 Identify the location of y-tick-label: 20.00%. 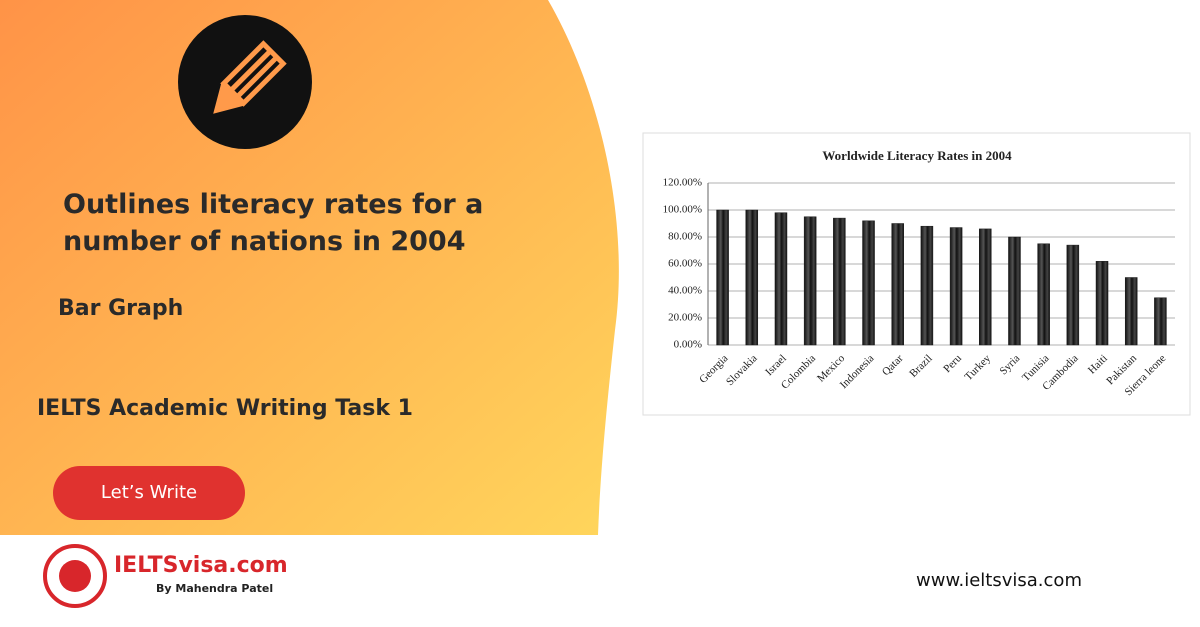
(685, 318).